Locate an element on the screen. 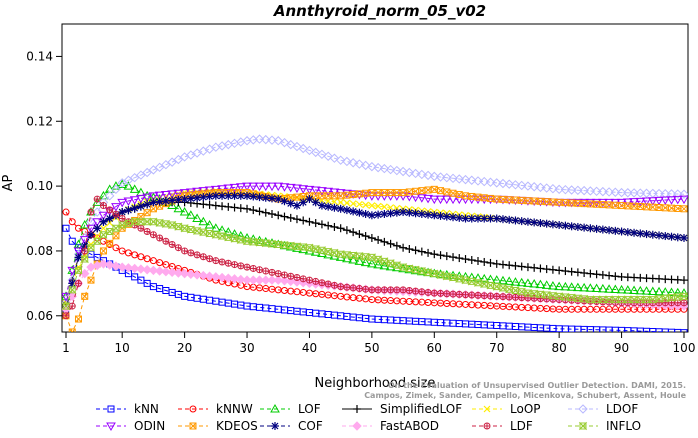 This screenshot has width=698, height=438. x-tick-label: 100 is located at coordinates (684, 348).